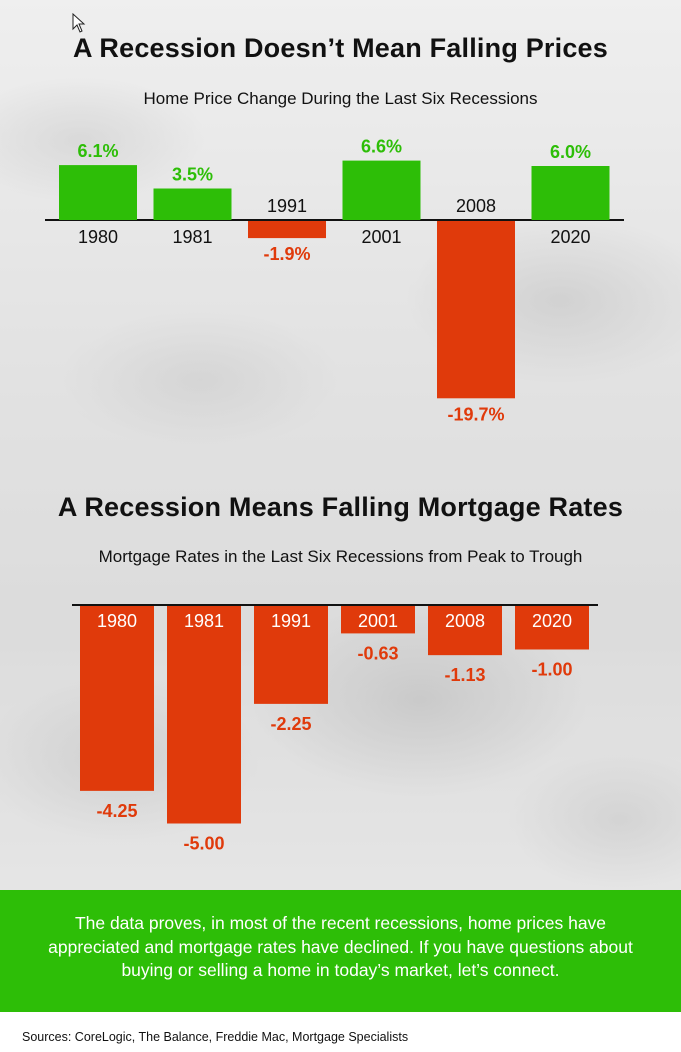  What do you see at coordinates (475, 414) in the screenshot?
I see `chart1-value-label: -19.7%` at bounding box center [475, 414].